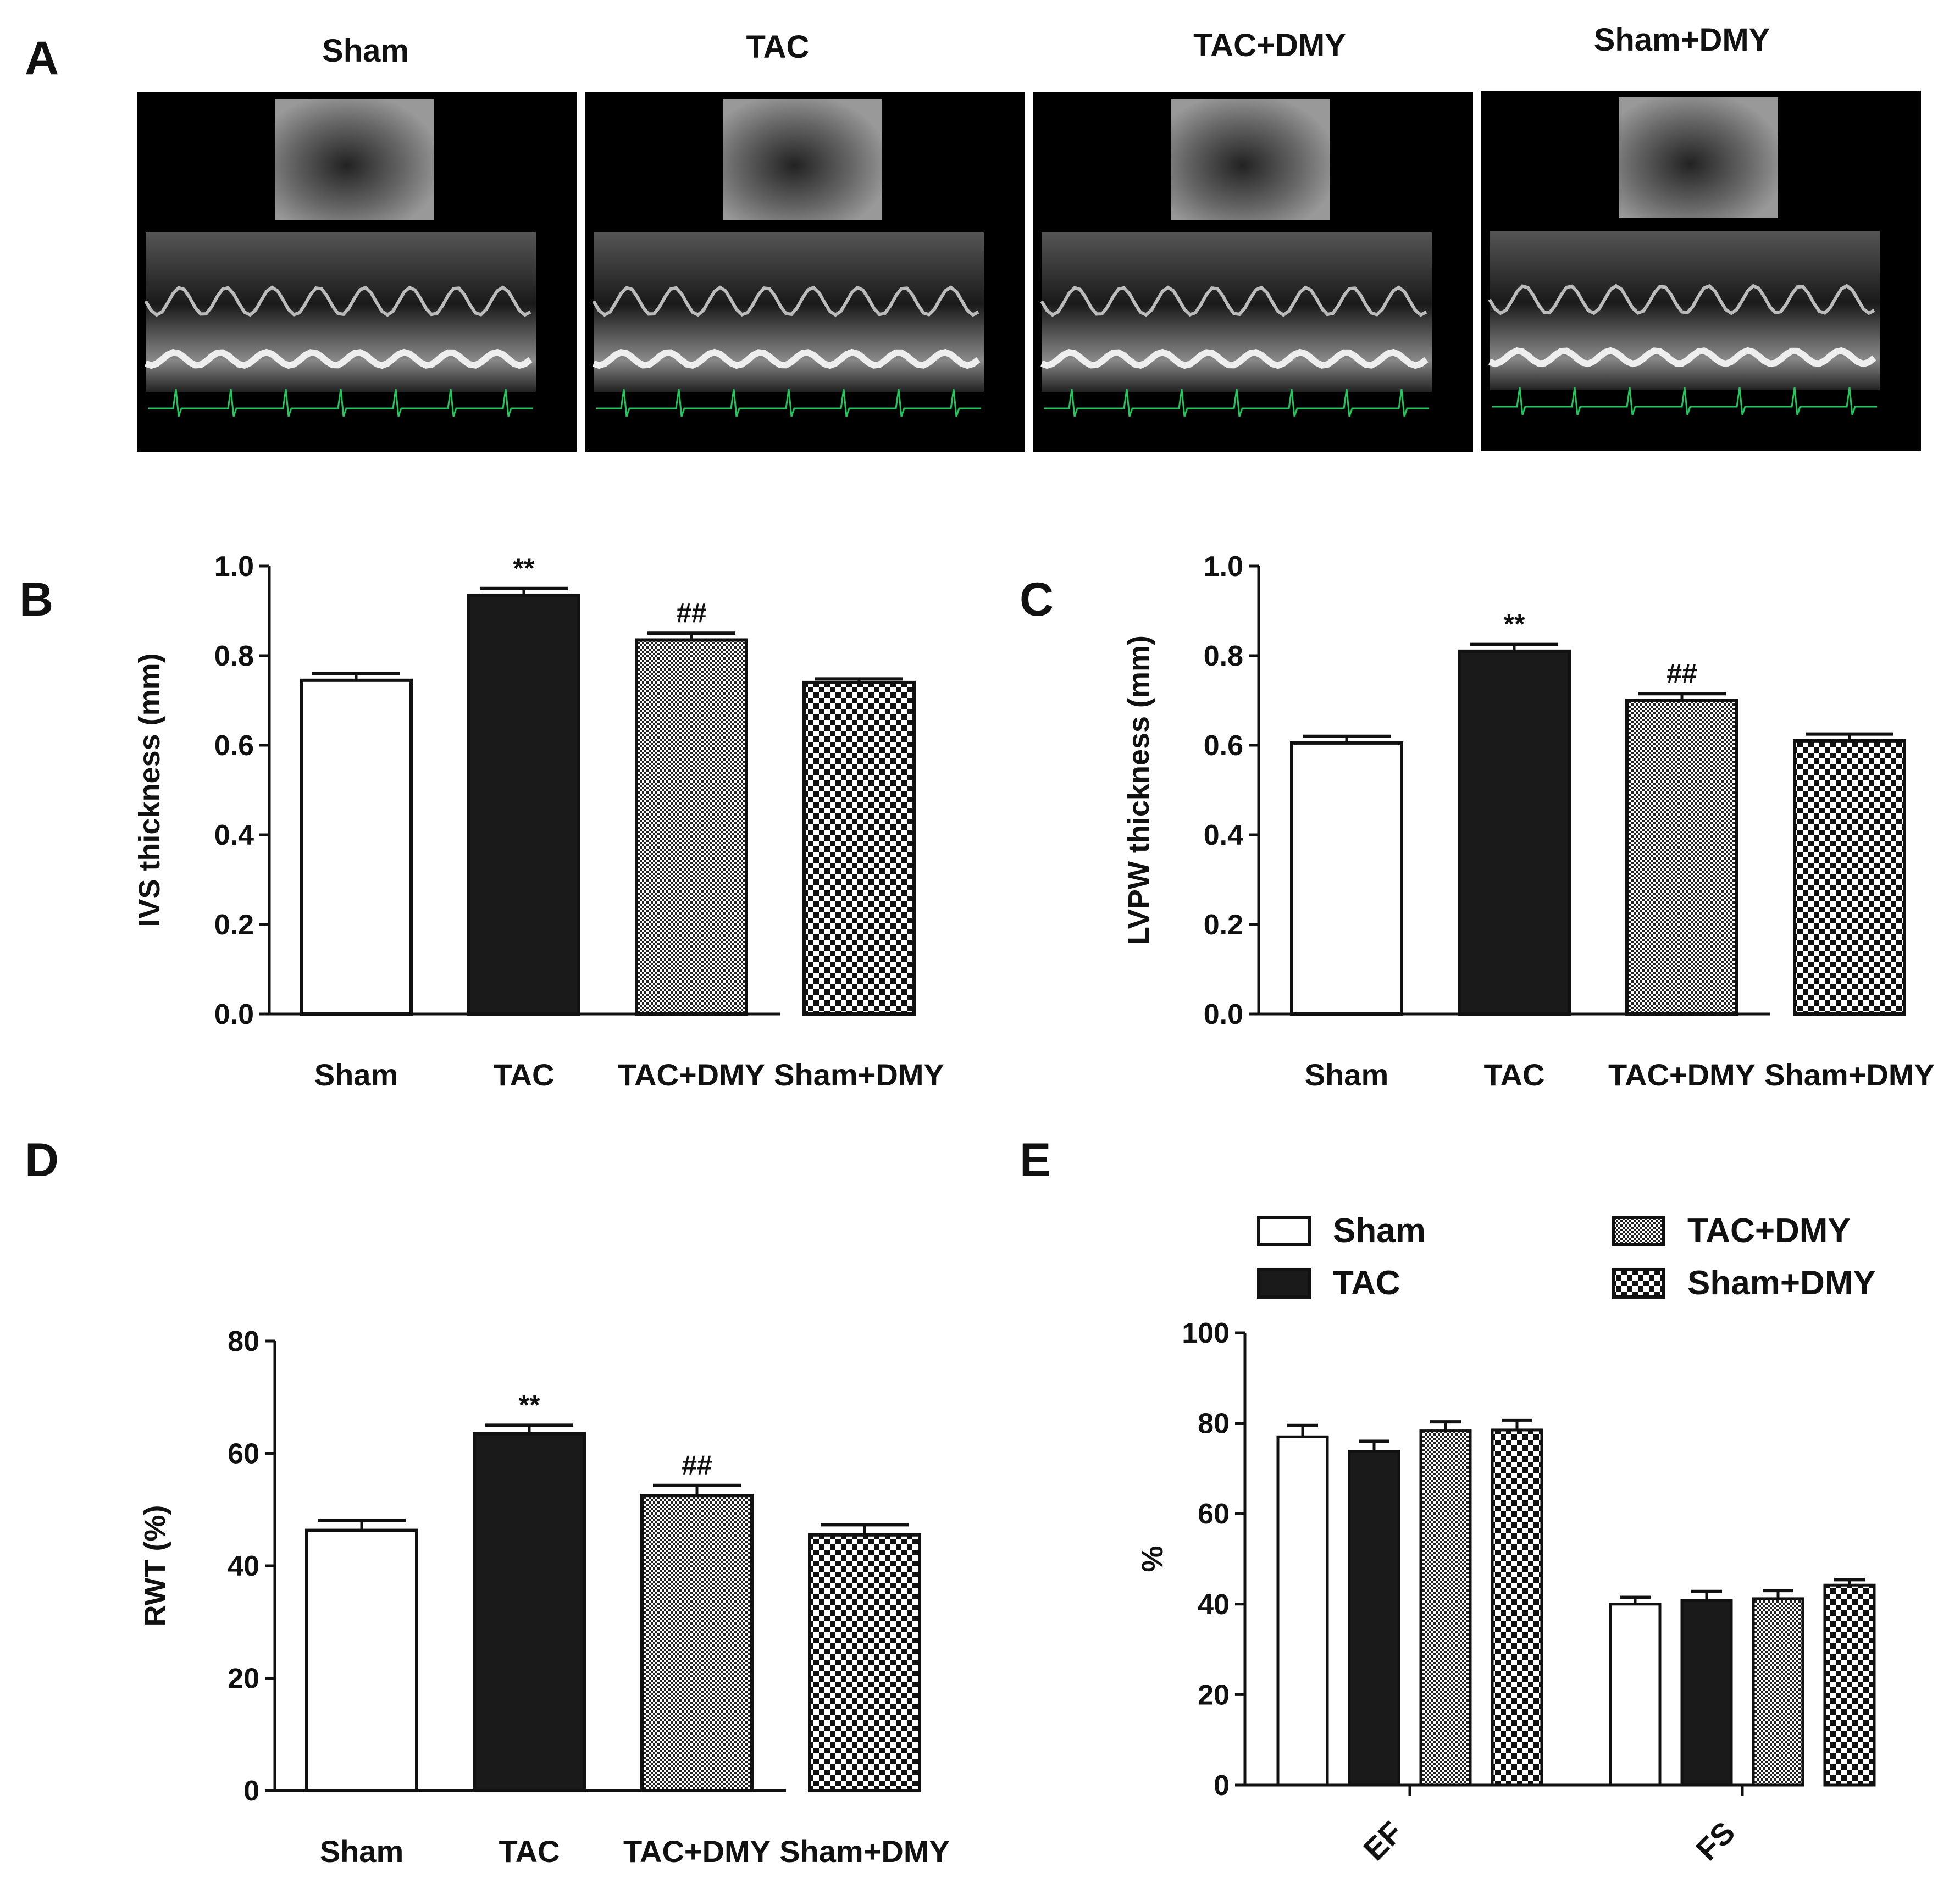 This screenshot has width=1960, height=1895. What do you see at coordinates (149, 790) in the screenshot?
I see `y-axis-title: IVS thickness (mm)` at bounding box center [149, 790].